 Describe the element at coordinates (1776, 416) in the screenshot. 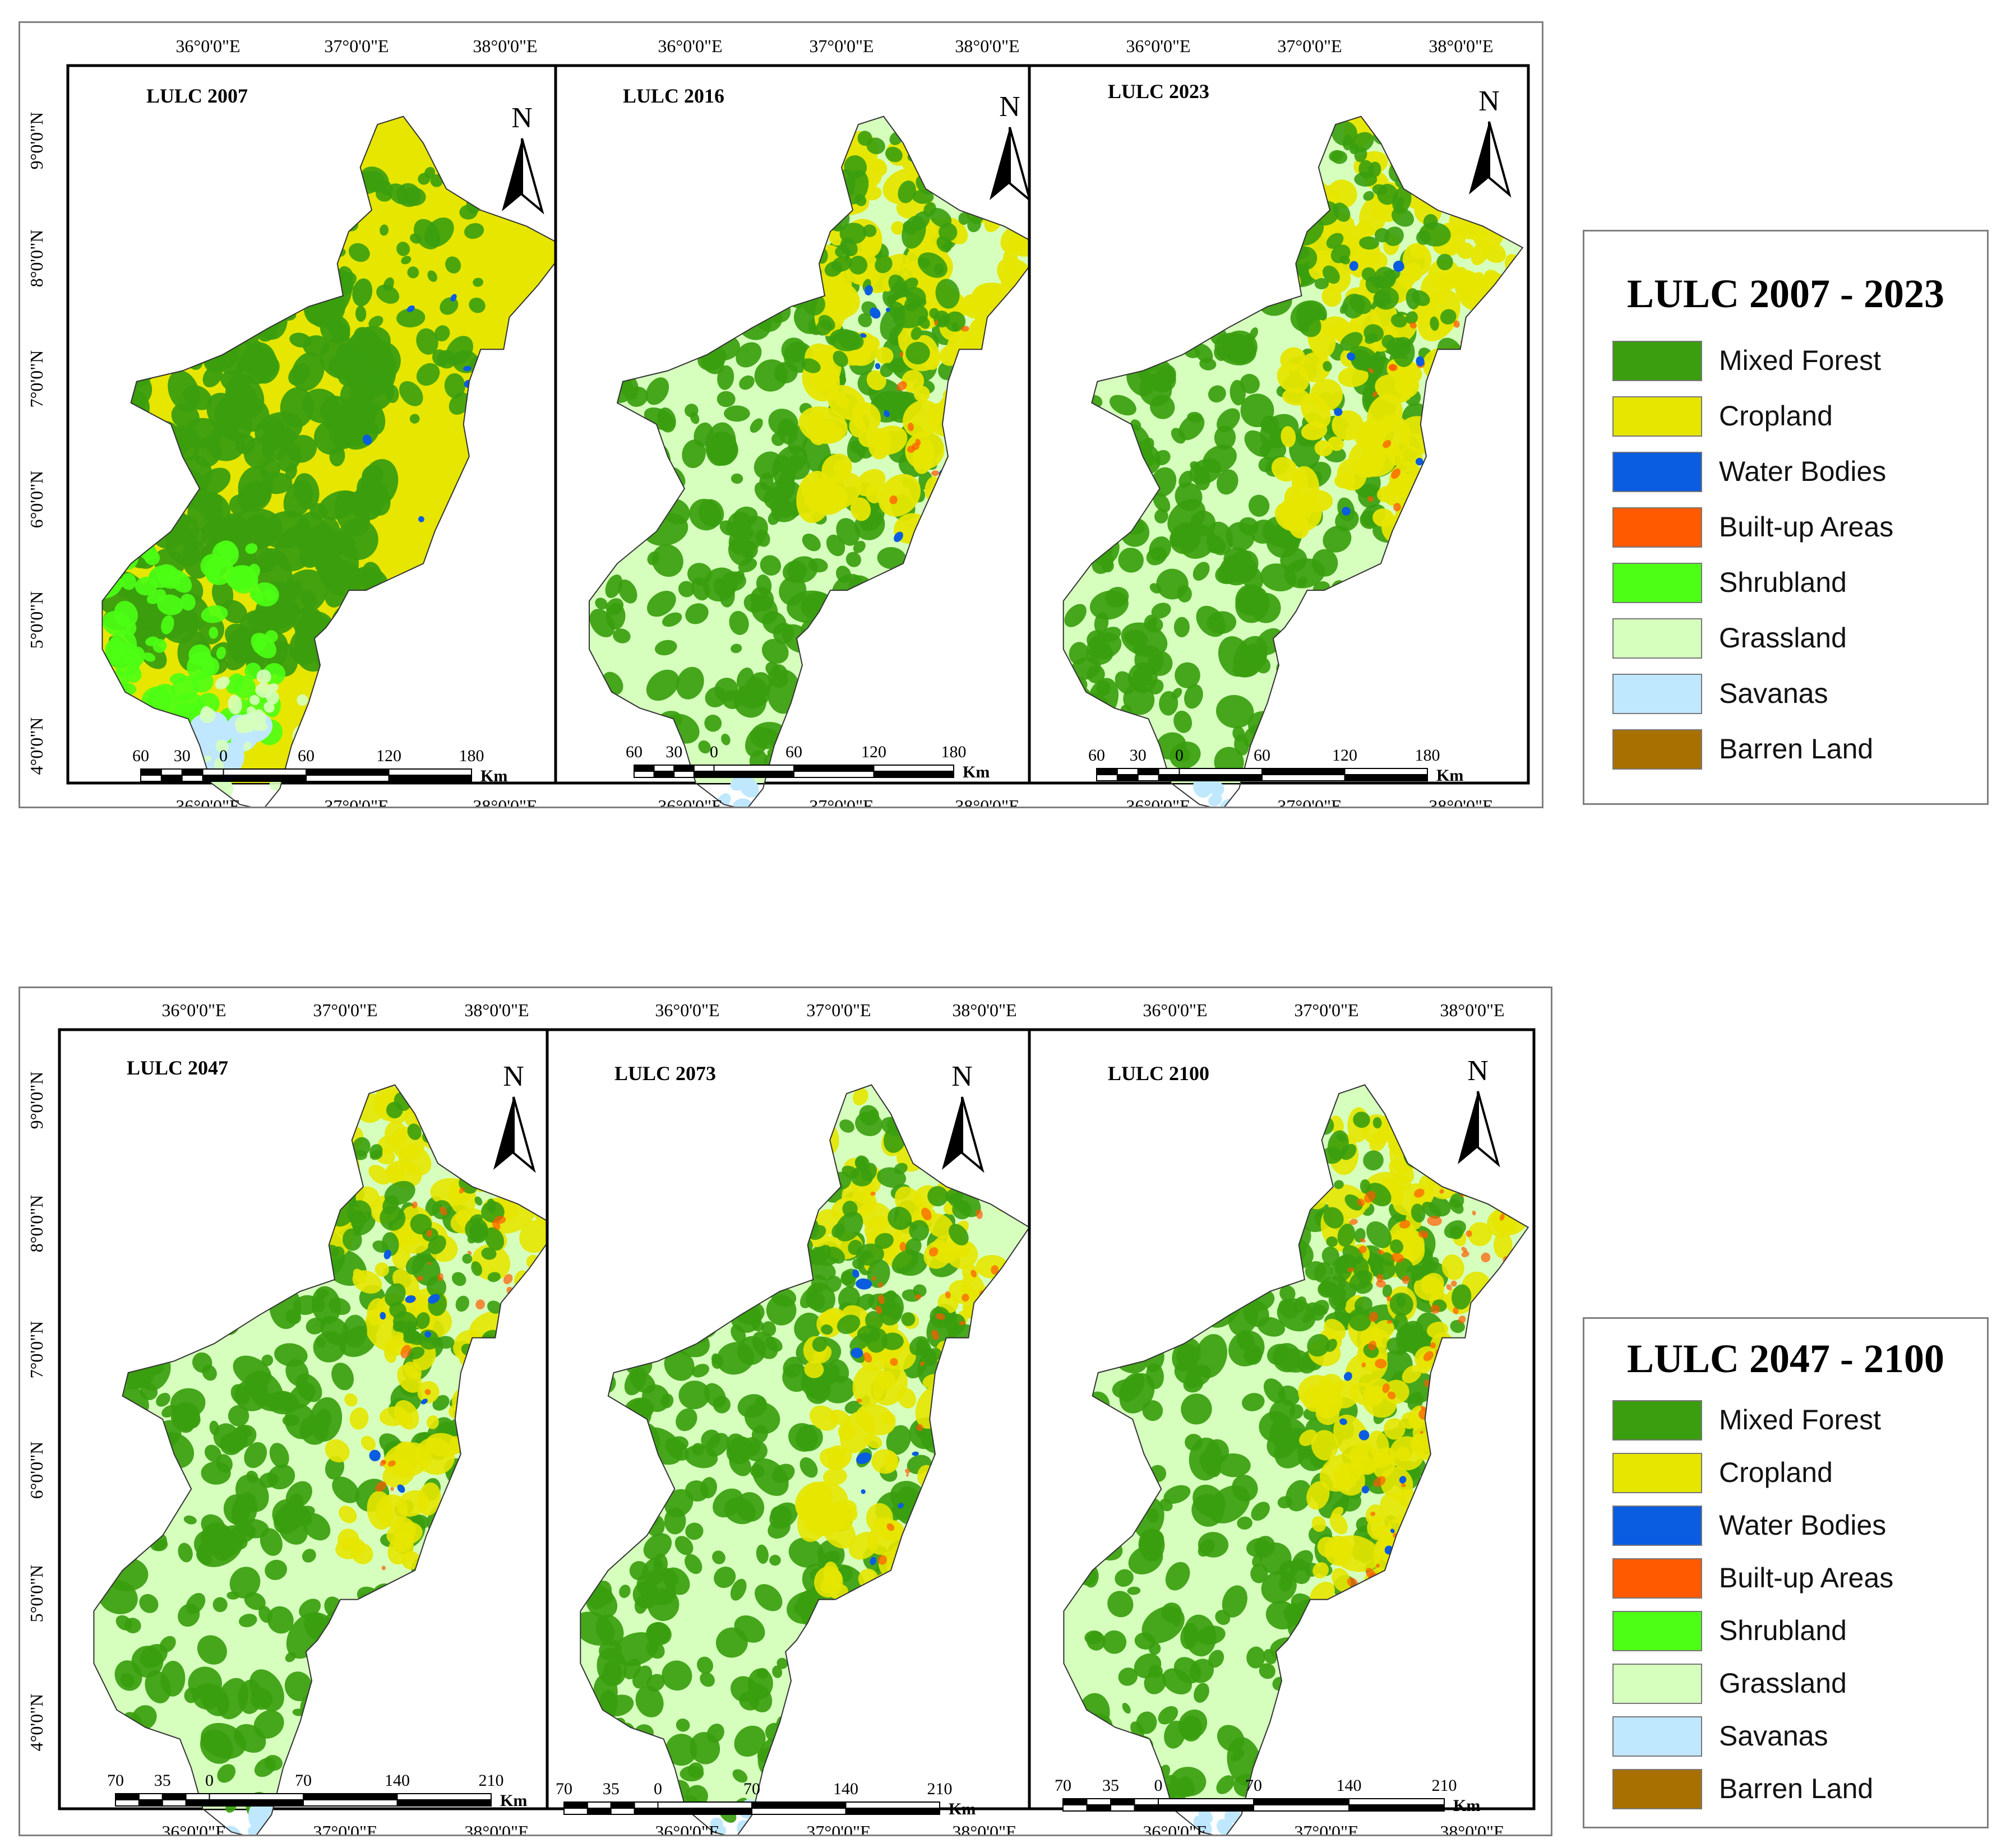

I see `legend-label: Cropland` at that location.